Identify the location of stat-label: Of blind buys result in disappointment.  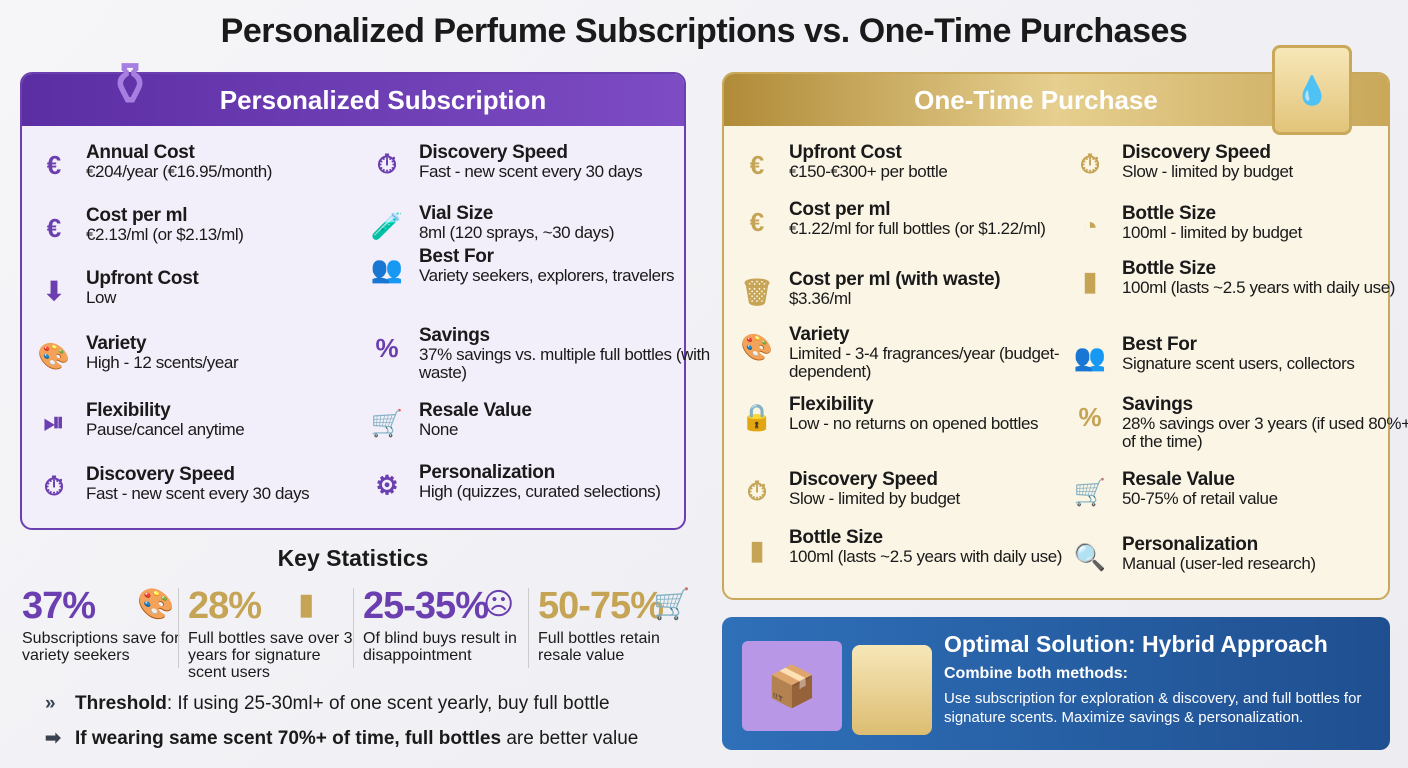
(440, 647).